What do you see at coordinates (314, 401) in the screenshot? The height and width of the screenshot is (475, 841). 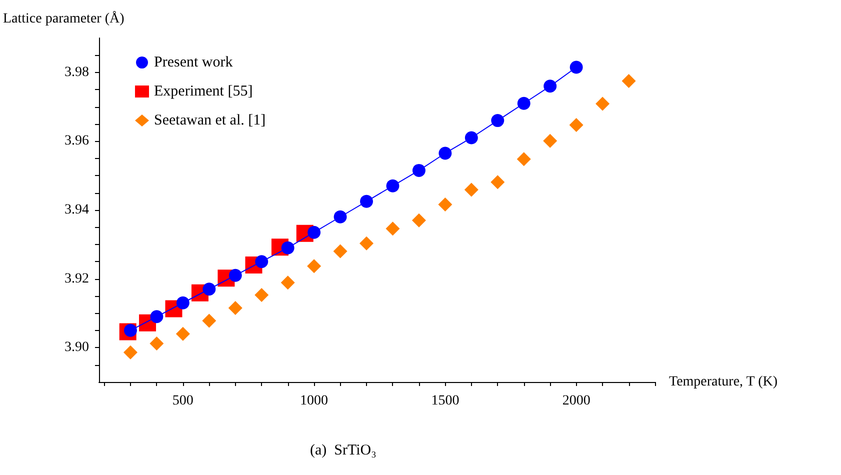 I see `x-tick-label: 1000` at bounding box center [314, 401].